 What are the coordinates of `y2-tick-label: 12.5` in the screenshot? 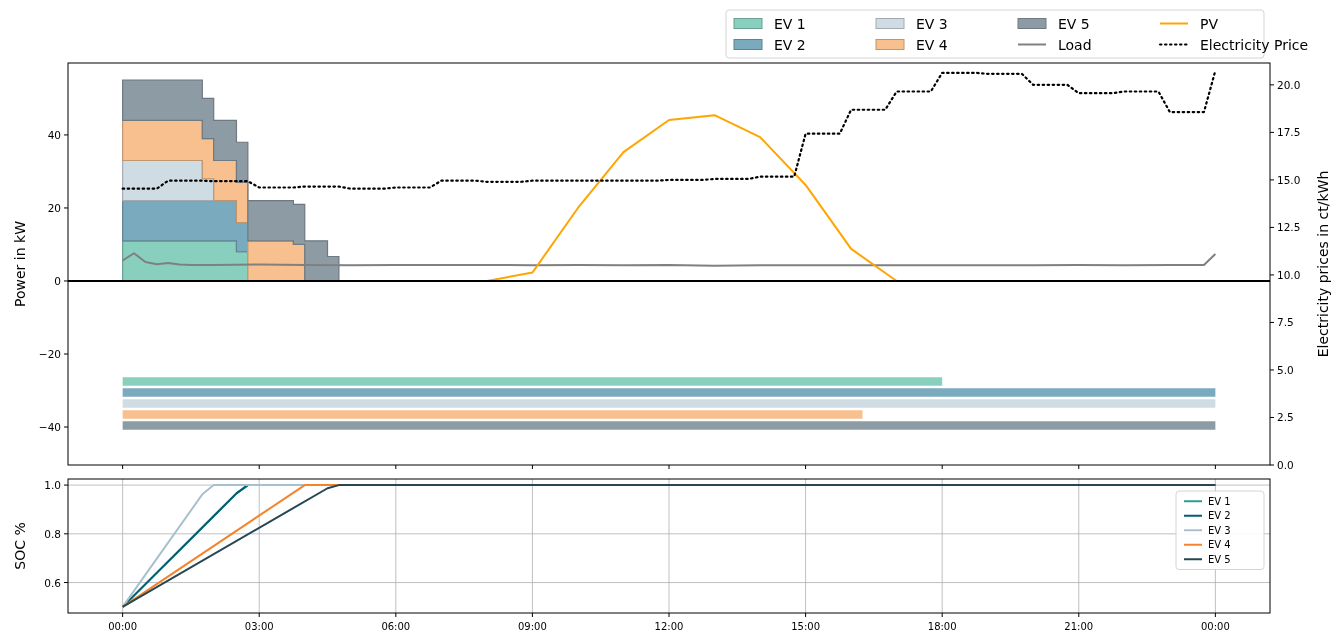 It's located at (1289, 227).